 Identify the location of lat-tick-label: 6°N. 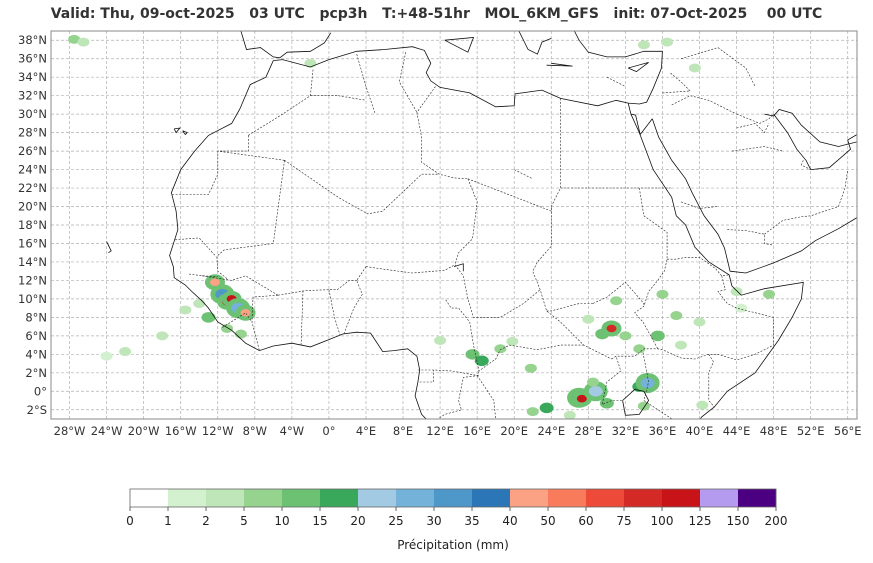
(36, 336).